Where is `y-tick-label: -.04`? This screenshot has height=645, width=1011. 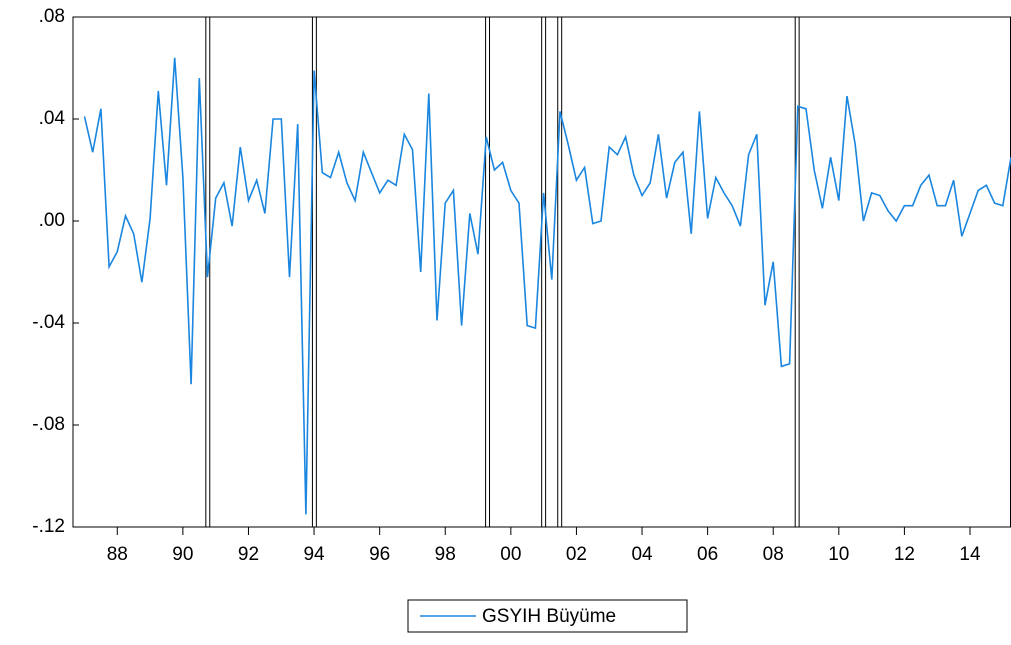 y-tick-label: -.04 is located at coordinates (48, 322).